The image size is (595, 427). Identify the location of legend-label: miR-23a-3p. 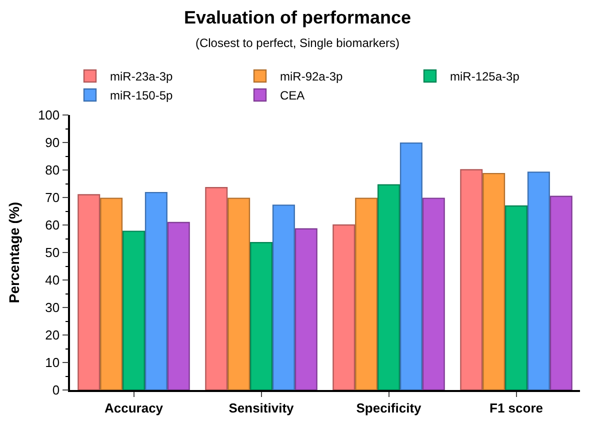
(142, 77).